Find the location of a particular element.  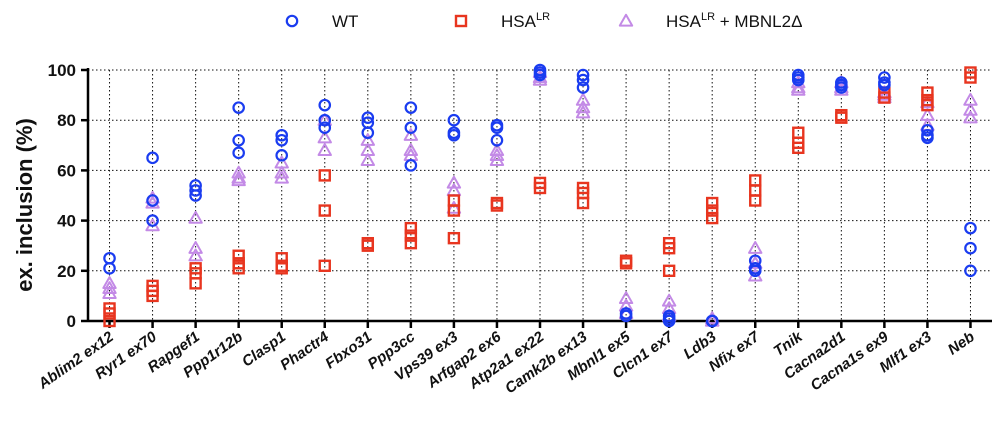

y-tick-label: 100 is located at coordinates (62, 70).